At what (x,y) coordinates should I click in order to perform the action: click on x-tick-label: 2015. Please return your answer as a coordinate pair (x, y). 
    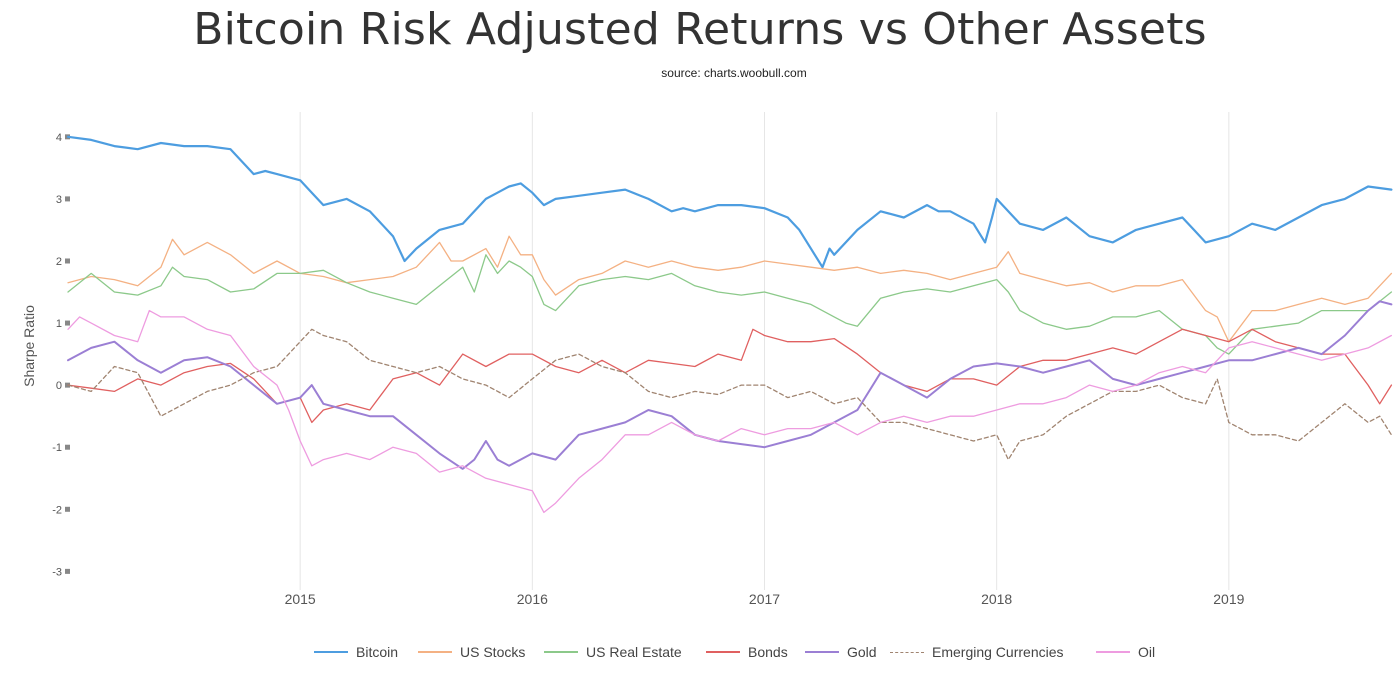
    Looking at the image, I should click on (300, 599).